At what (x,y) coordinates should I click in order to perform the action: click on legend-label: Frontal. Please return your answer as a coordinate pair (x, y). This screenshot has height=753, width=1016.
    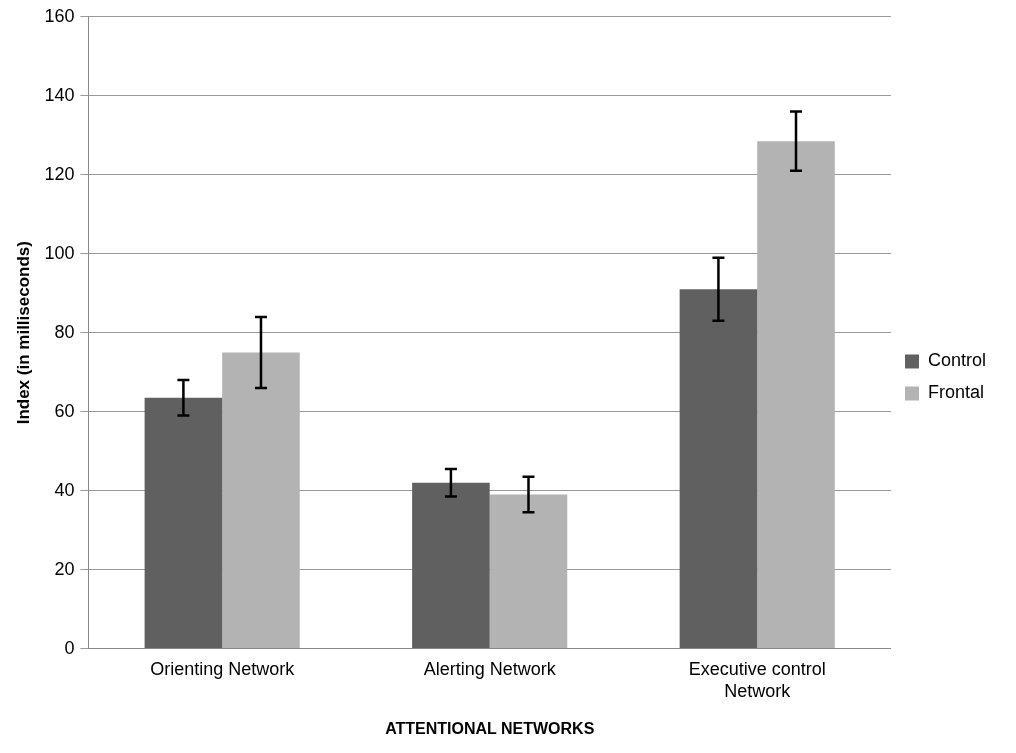
    Looking at the image, I should click on (956, 392).